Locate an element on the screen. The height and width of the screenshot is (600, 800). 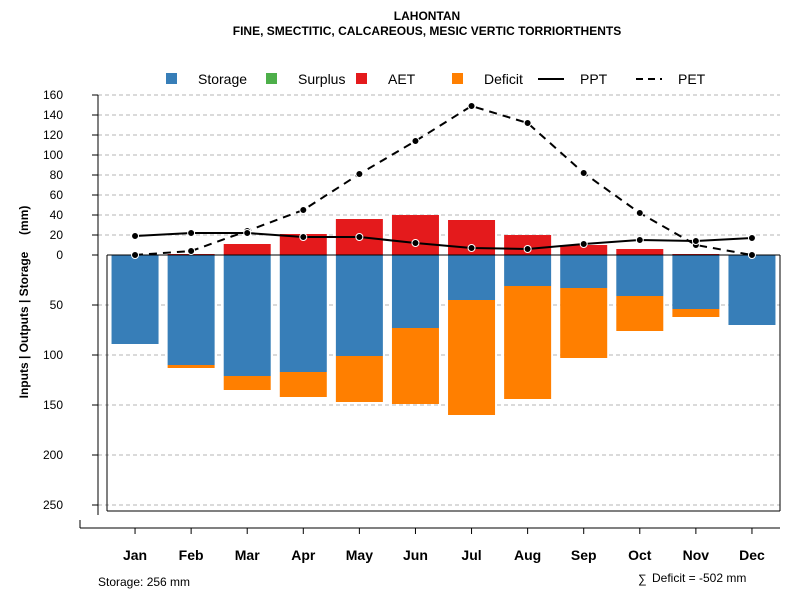
month-label-apr: Apr is located at coordinates (303, 555).